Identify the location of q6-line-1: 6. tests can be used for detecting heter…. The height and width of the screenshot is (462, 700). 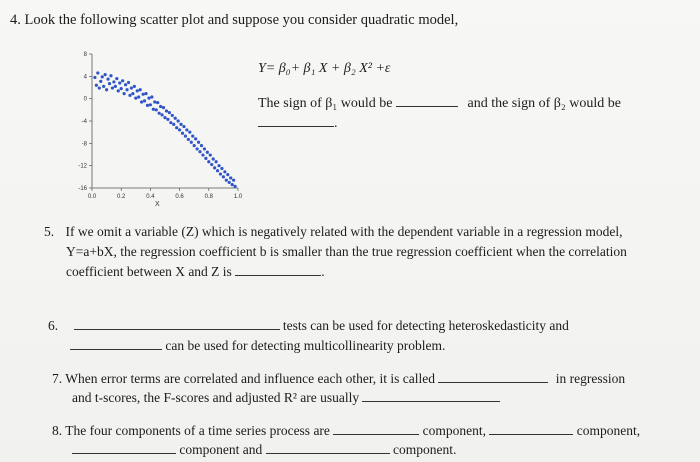
(308, 325).